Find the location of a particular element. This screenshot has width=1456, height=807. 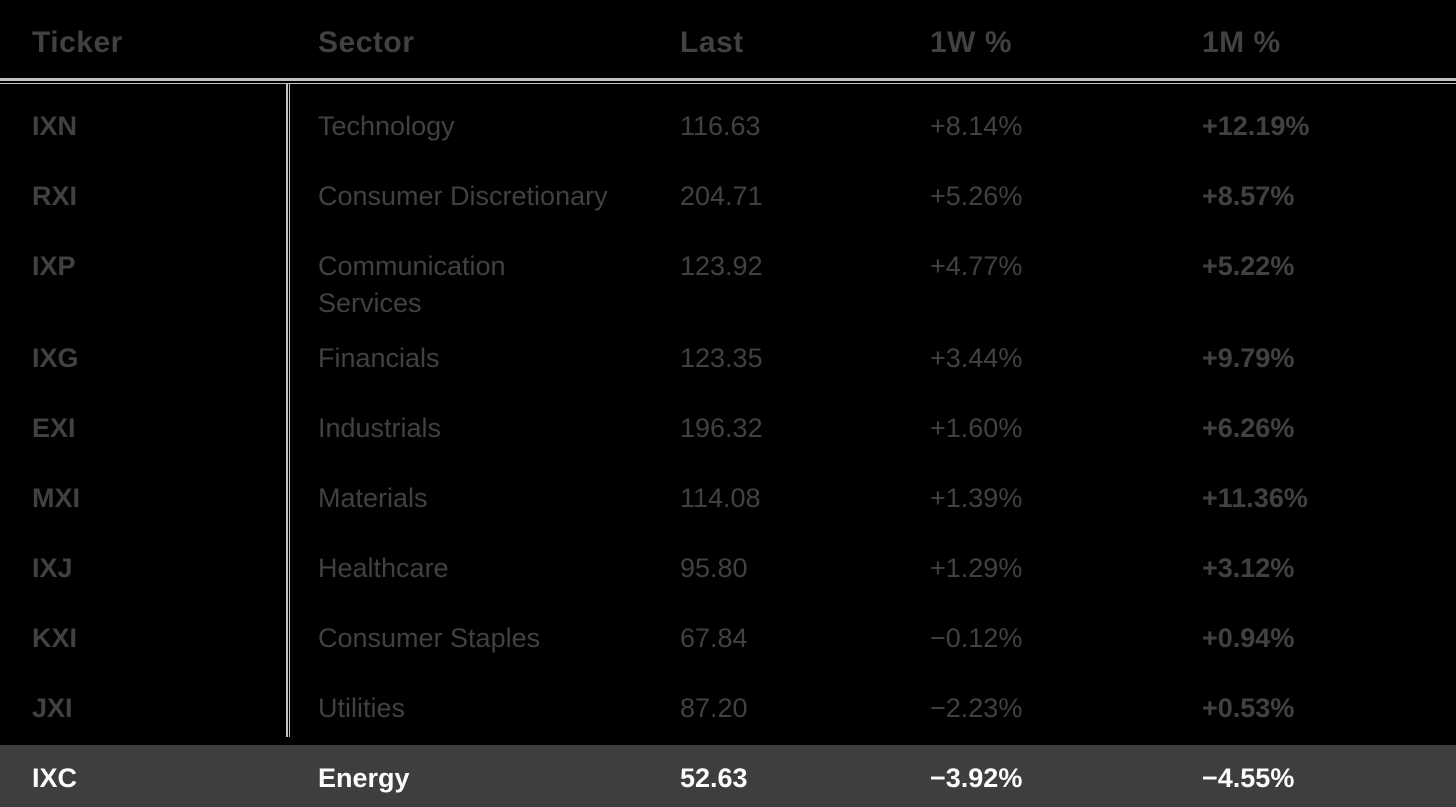

sector-cell: Energy is located at coordinates (364, 778).